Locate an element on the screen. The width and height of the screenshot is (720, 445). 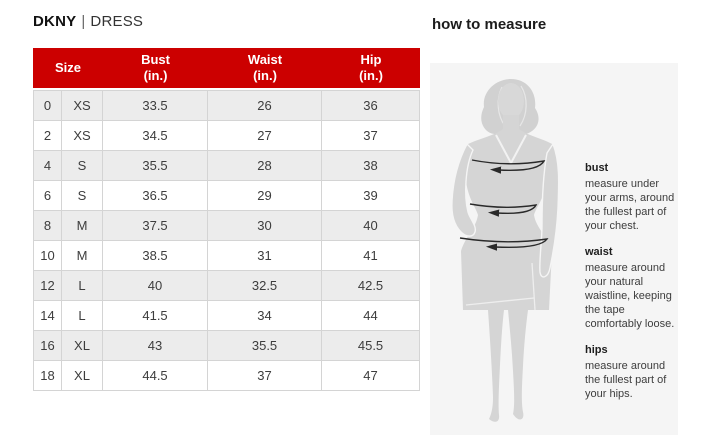
table-row: 0 XS 33.5 26 36 is located at coordinates (227, 105).